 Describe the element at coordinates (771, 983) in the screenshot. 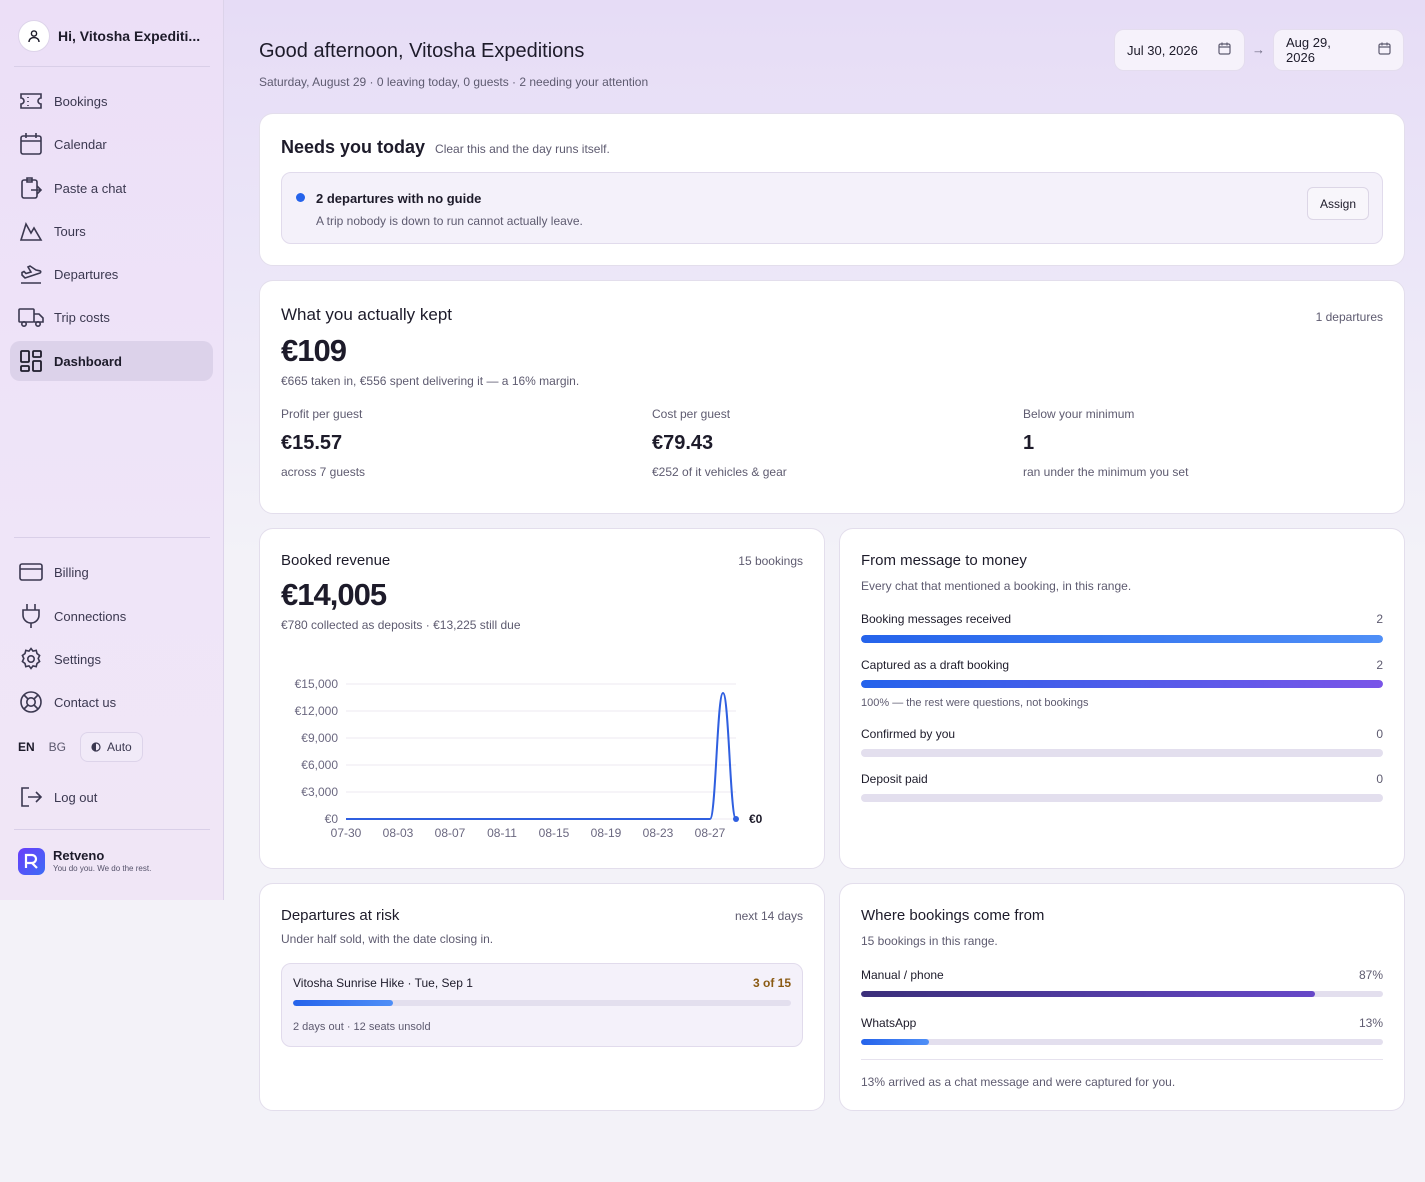

I see `risk-item-sold: 3 of 15` at that location.